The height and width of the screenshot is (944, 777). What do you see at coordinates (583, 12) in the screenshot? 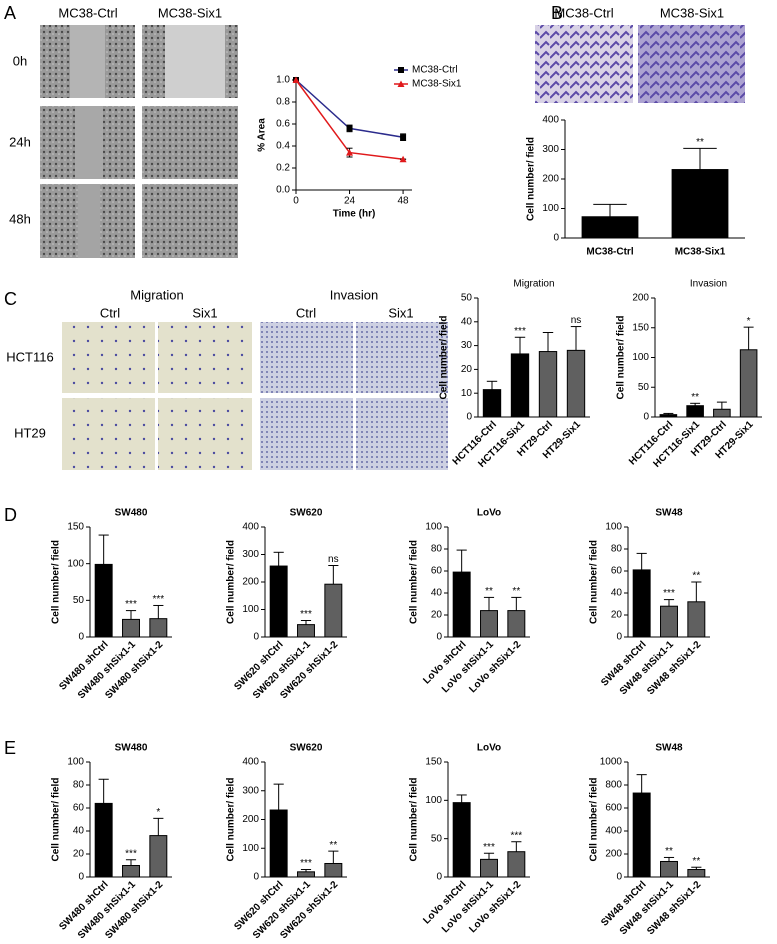
I see `image-column-label: MC38-Ctrl` at bounding box center [583, 12].